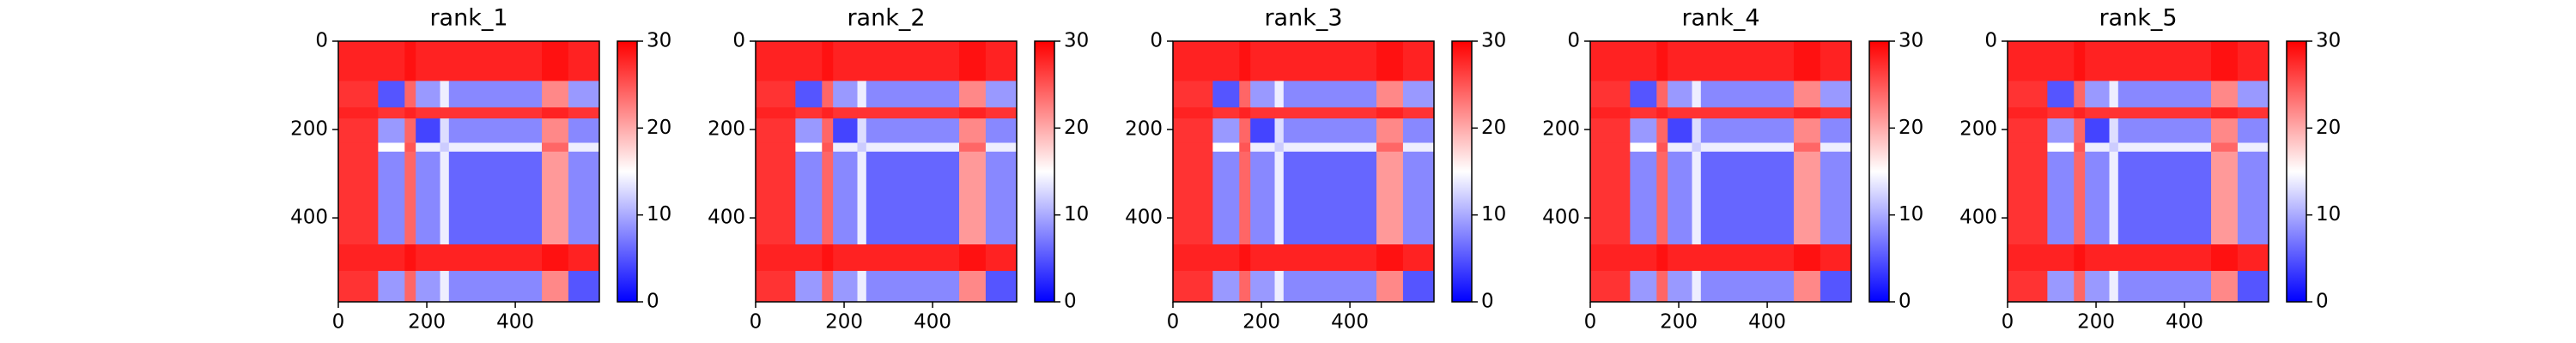 The image size is (2576, 343). What do you see at coordinates (1733, 169) in the screenshot?
I see `panel: rank_4 0 200 400 0 200 400 0 10 20 30` at bounding box center [1733, 169].